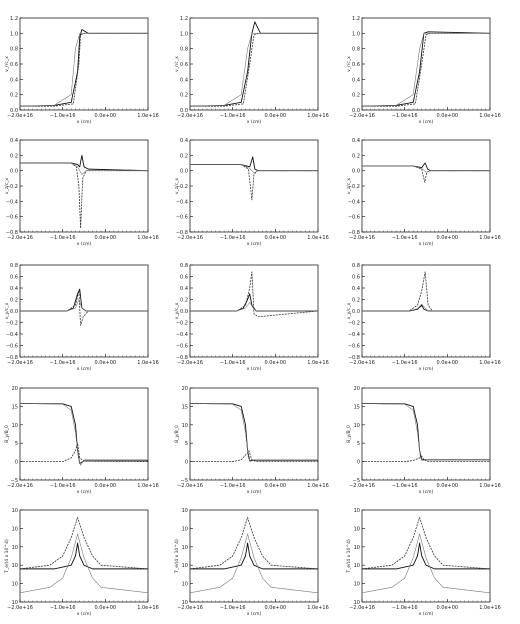  I want to click on y-tick-label: 15, so click(357, 407).